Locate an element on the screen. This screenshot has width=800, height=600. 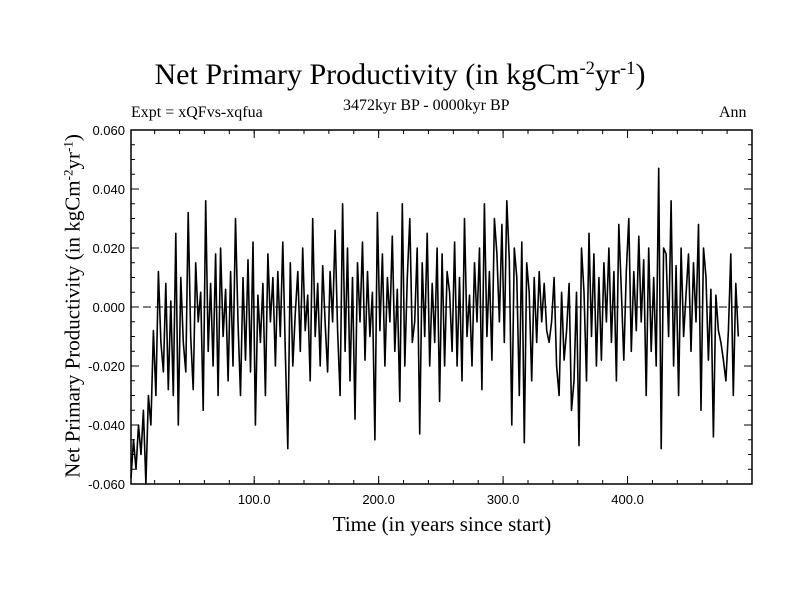
x-tick-label: 400.0 is located at coordinates (627, 499).